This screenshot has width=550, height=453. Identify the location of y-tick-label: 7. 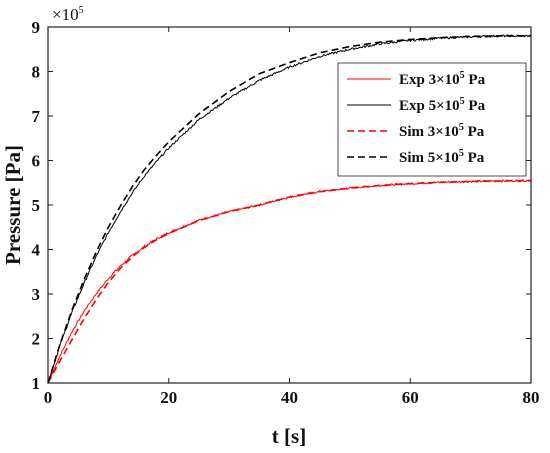
(36, 116).